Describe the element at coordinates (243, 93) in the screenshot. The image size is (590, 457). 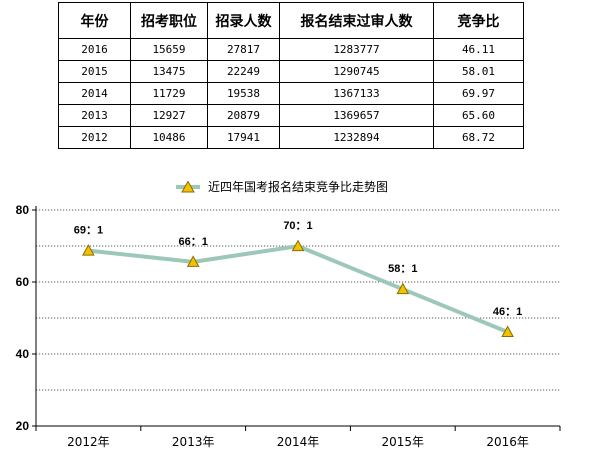
I see `cell-hires: 19538` at that location.